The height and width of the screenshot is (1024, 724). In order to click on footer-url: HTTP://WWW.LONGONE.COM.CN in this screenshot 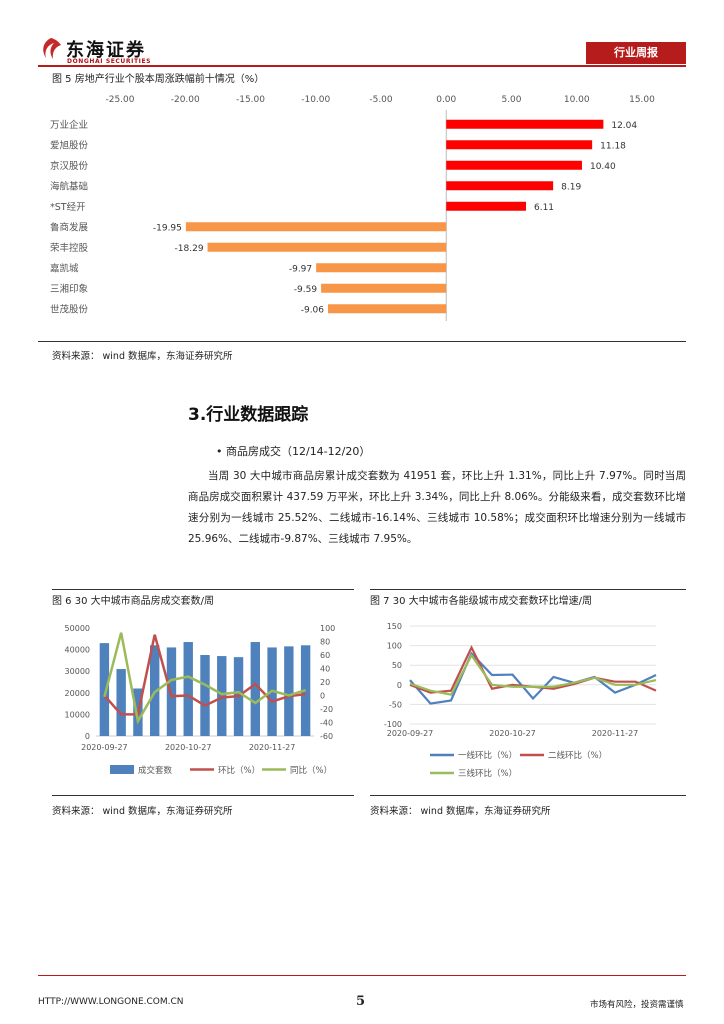, I will do `click(111, 1002)`.